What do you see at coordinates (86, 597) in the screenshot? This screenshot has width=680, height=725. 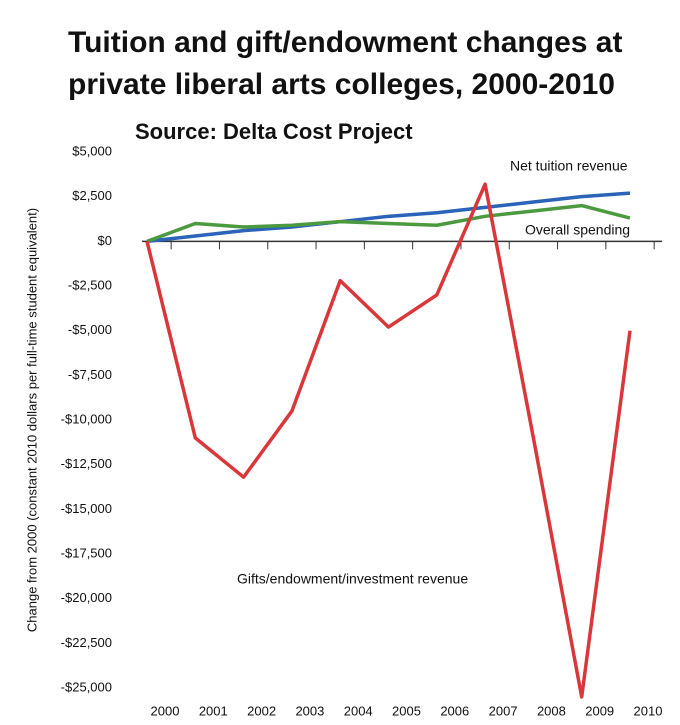 I see `y-tick-label: -$20,000` at bounding box center [86, 597].